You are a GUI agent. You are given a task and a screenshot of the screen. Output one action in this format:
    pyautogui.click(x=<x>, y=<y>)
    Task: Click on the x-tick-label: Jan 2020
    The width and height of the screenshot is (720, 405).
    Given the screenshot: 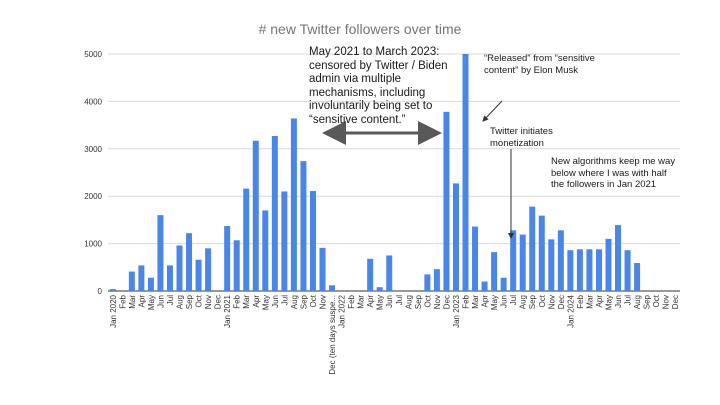 What is the action you would take?
    pyautogui.click(x=113, y=310)
    